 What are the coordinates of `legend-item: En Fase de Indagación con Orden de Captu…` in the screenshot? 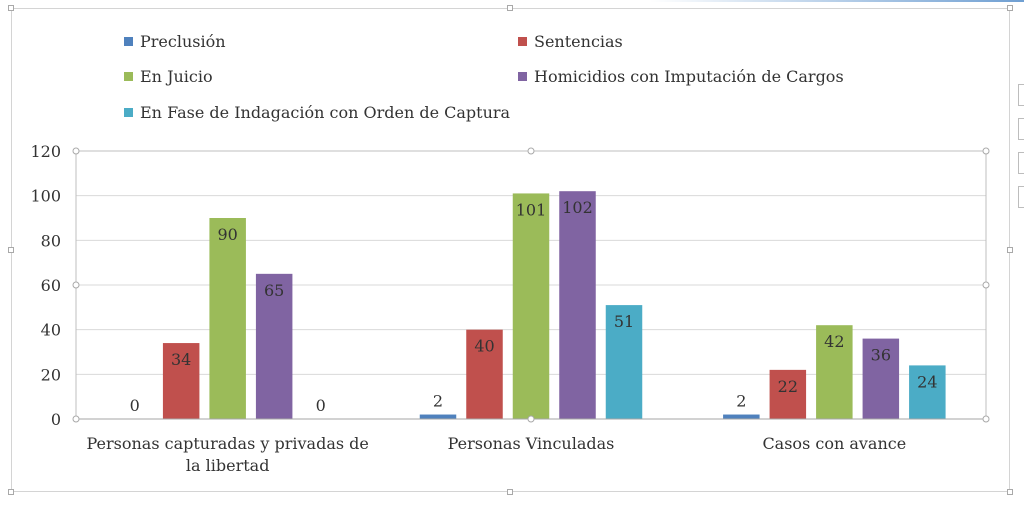 It's located at (317, 112).